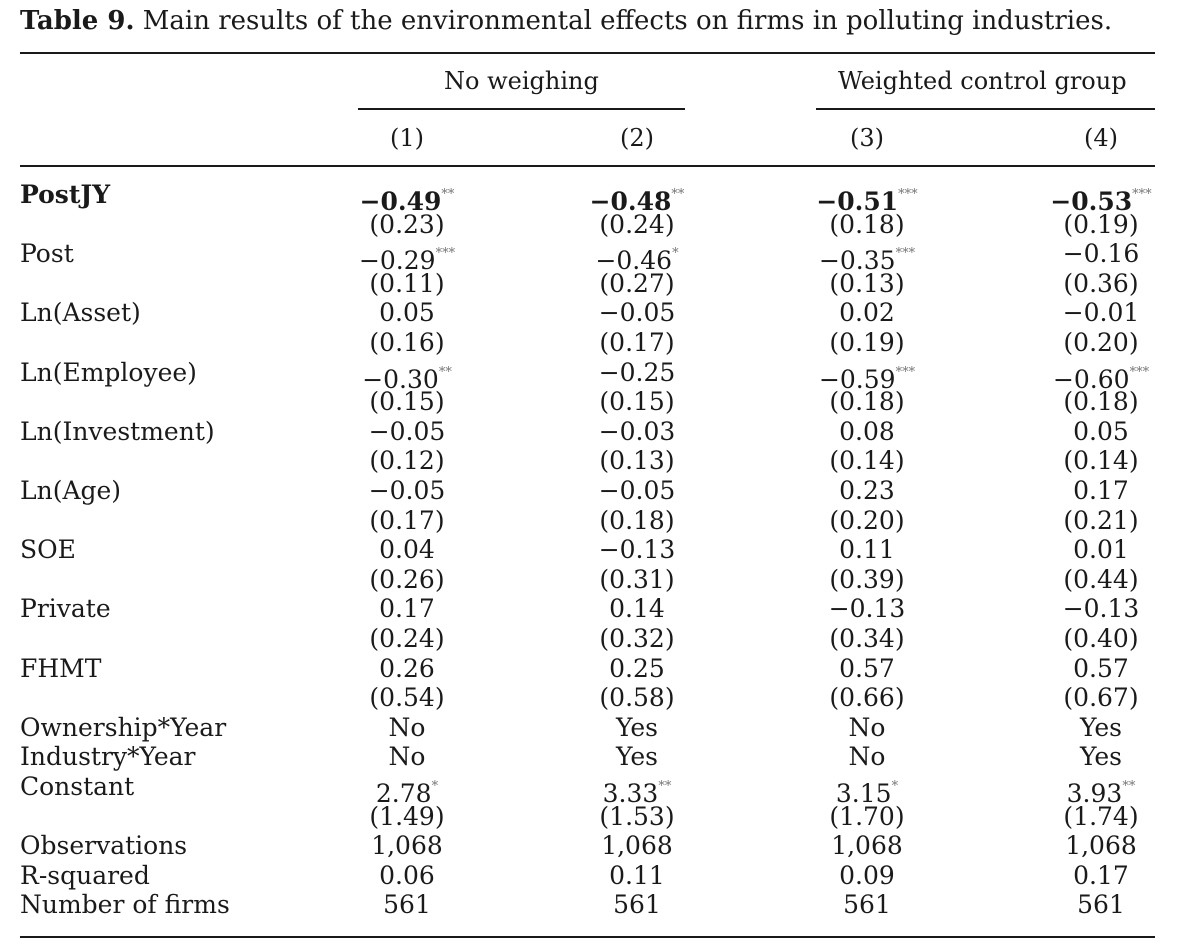  What do you see at coordinates (1101, 639) in the screenshot?
I see `table-cell: (0.40)` at bounding box center [1101, 639].